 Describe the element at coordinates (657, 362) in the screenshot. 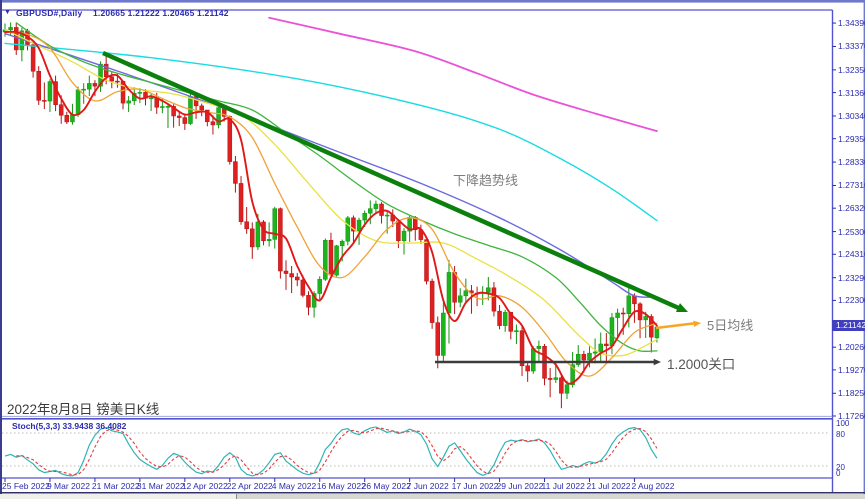

I see `level-arrow-head` at that location.